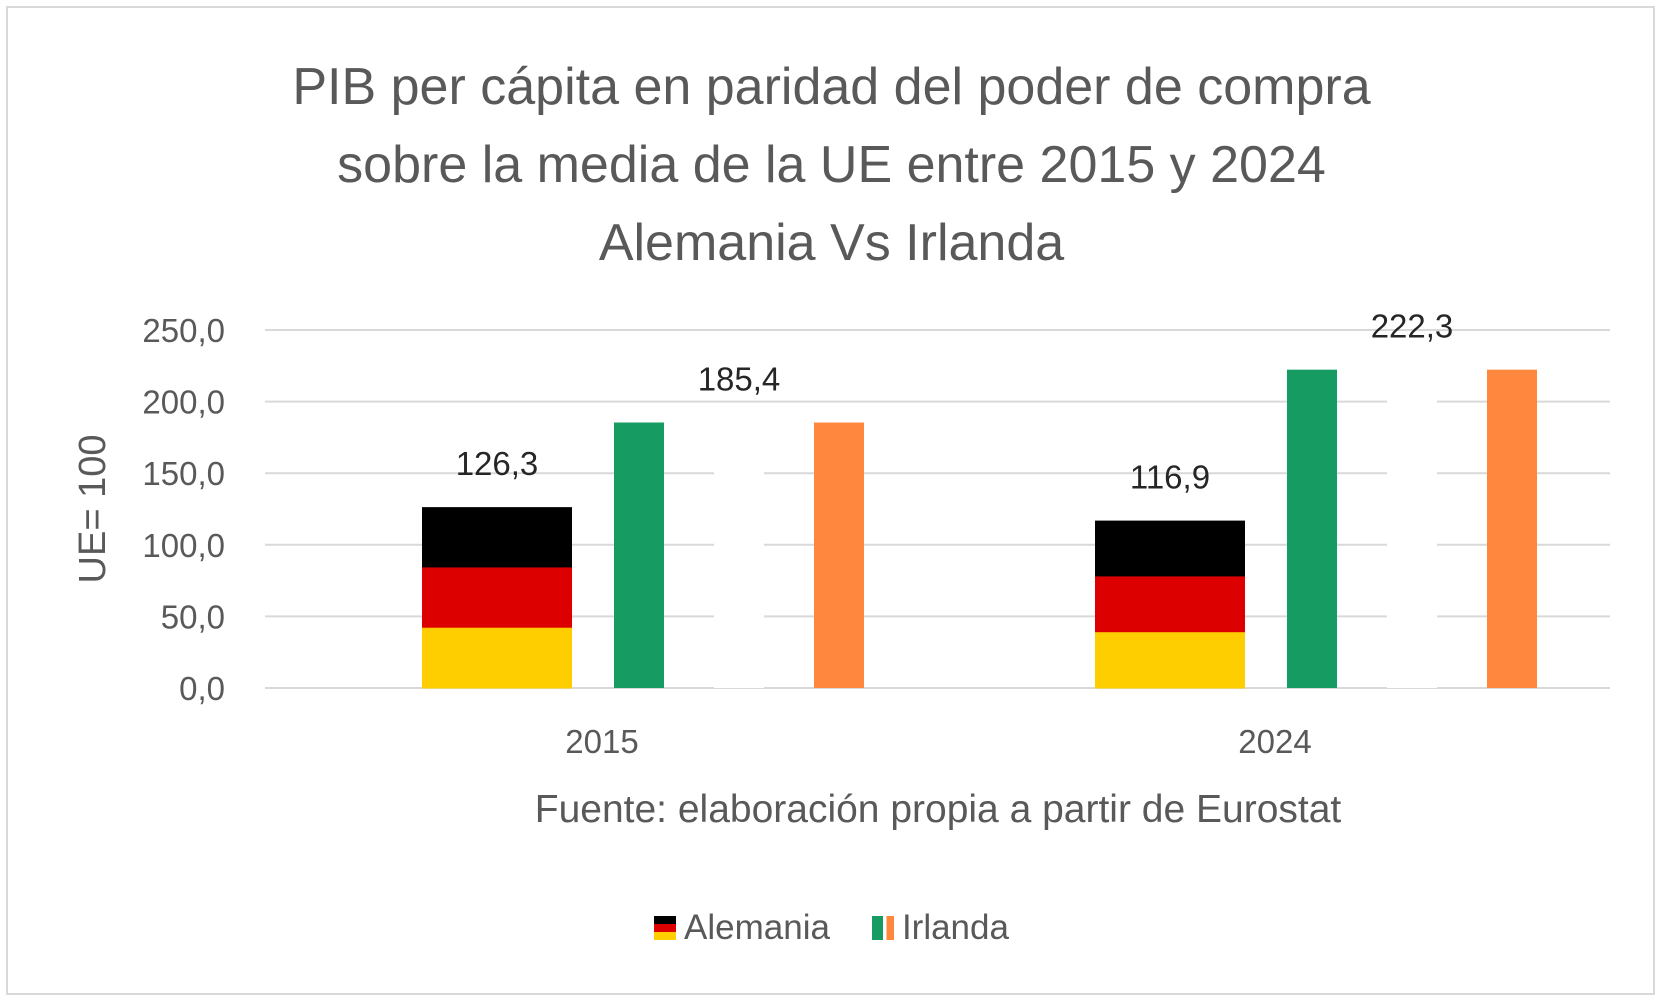 The width and height of the screenshot is (1663, 1003). Describe the element at coordinates (183, 545) in the screenshot. I see `y-tick-label: 100,0` at that location.